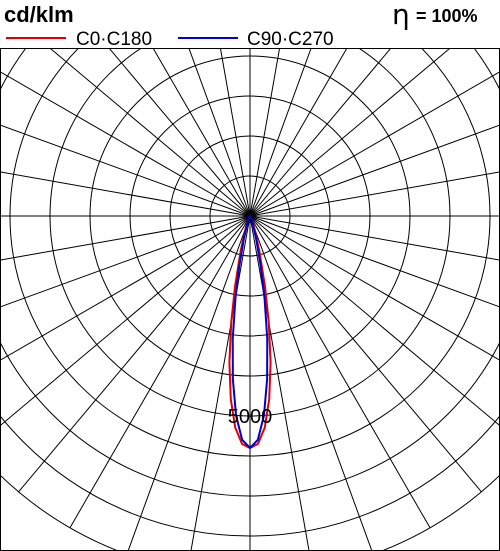  Describe the element at coordinates (290, 39) in the screenshot. I see `legend-label-c90-c270: C90·C270` at that location.